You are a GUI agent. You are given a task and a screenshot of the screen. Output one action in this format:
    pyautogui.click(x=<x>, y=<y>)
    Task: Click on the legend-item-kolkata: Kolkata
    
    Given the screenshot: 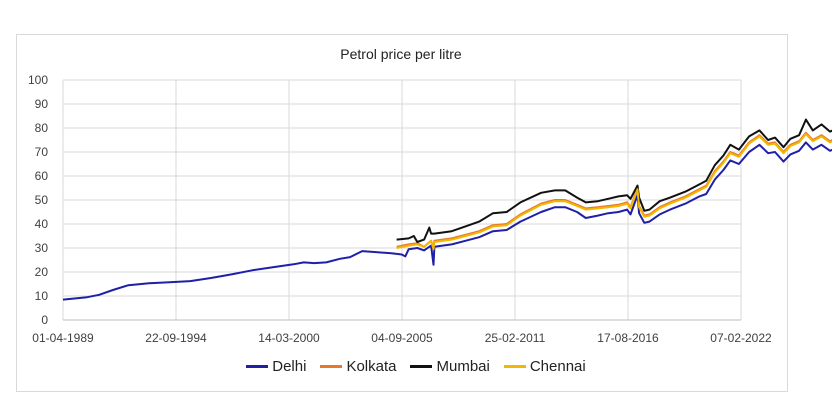 What is the action you would take?
    pyautogui.click(x=358, y=366)
    